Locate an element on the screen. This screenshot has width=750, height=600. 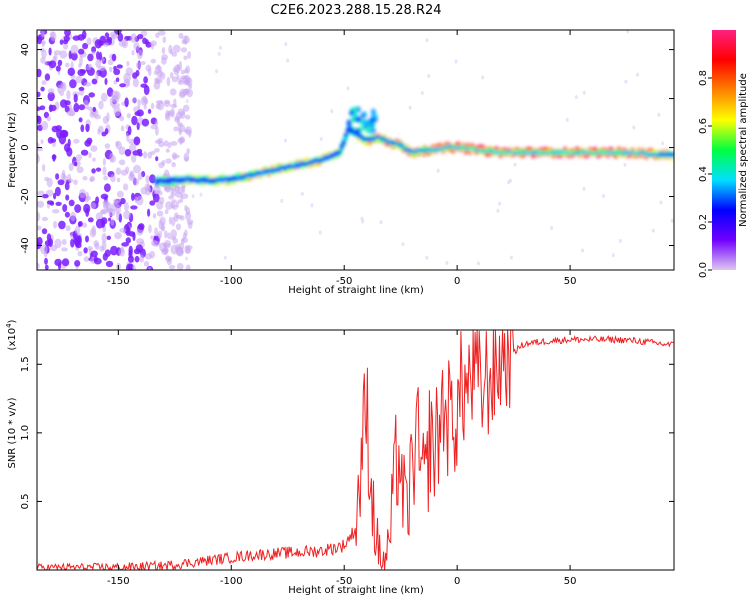
spectrogram-y-axis-title: Frequency (Hz) is located at coordinates (12, 150).